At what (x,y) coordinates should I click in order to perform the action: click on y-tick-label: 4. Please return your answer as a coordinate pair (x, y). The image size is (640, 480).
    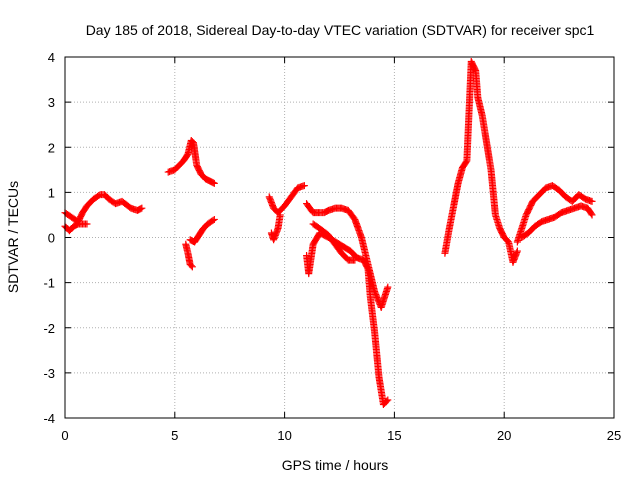
    Looking at the image, I should click on (51, 57).